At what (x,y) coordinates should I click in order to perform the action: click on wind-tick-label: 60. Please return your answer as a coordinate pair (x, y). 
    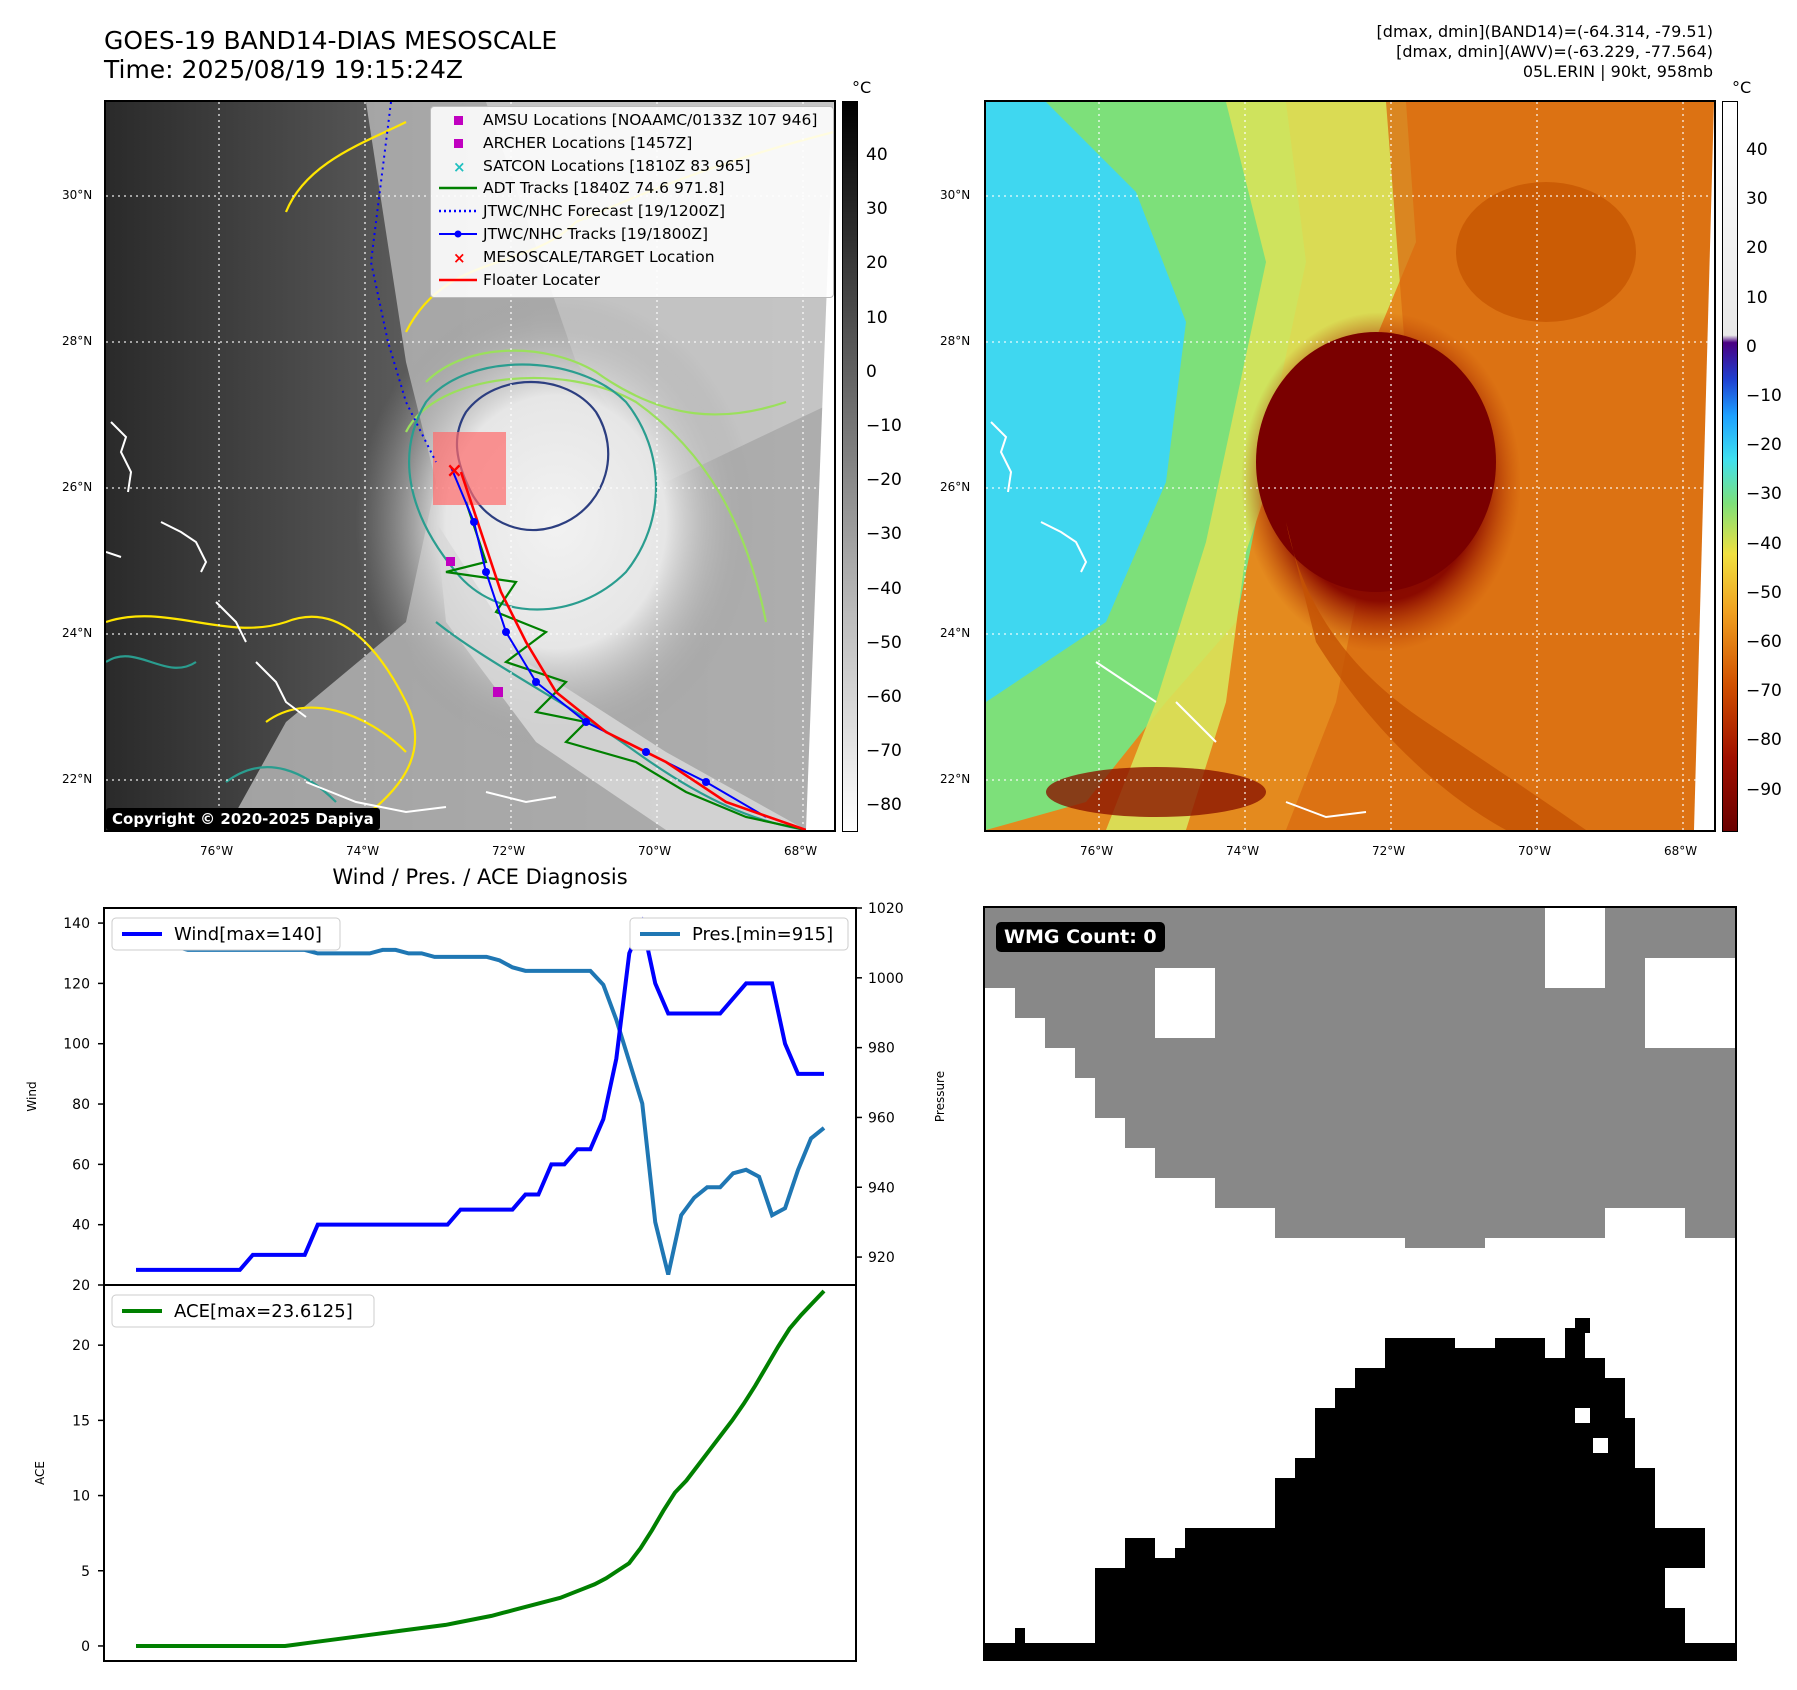
    Looking at the image, I should click on (81, 1165).